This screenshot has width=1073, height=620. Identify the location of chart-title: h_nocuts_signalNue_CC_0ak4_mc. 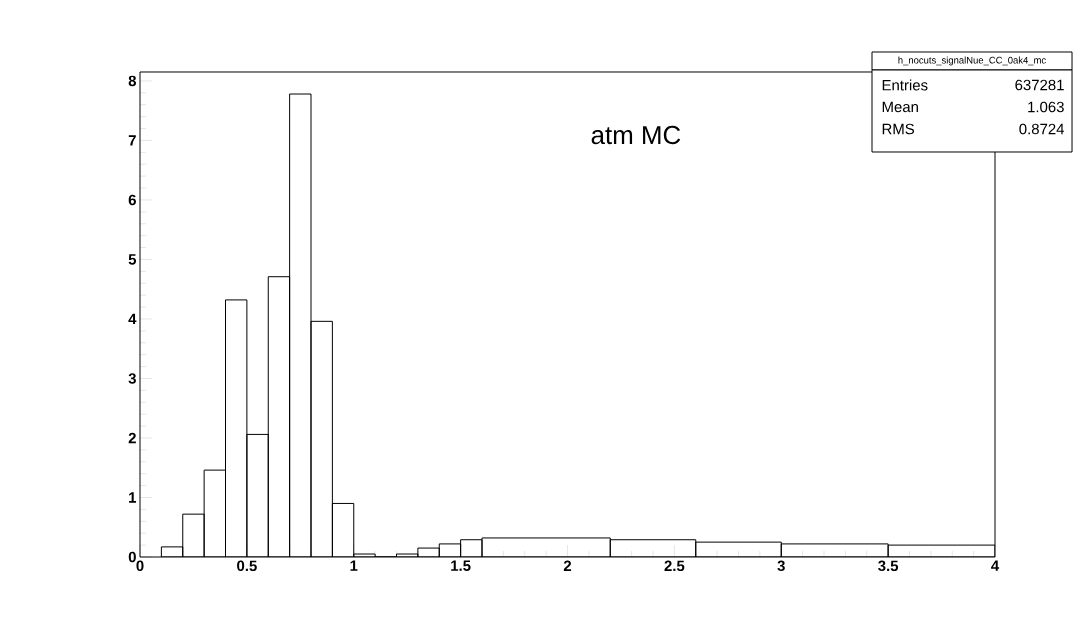
(972, 61).